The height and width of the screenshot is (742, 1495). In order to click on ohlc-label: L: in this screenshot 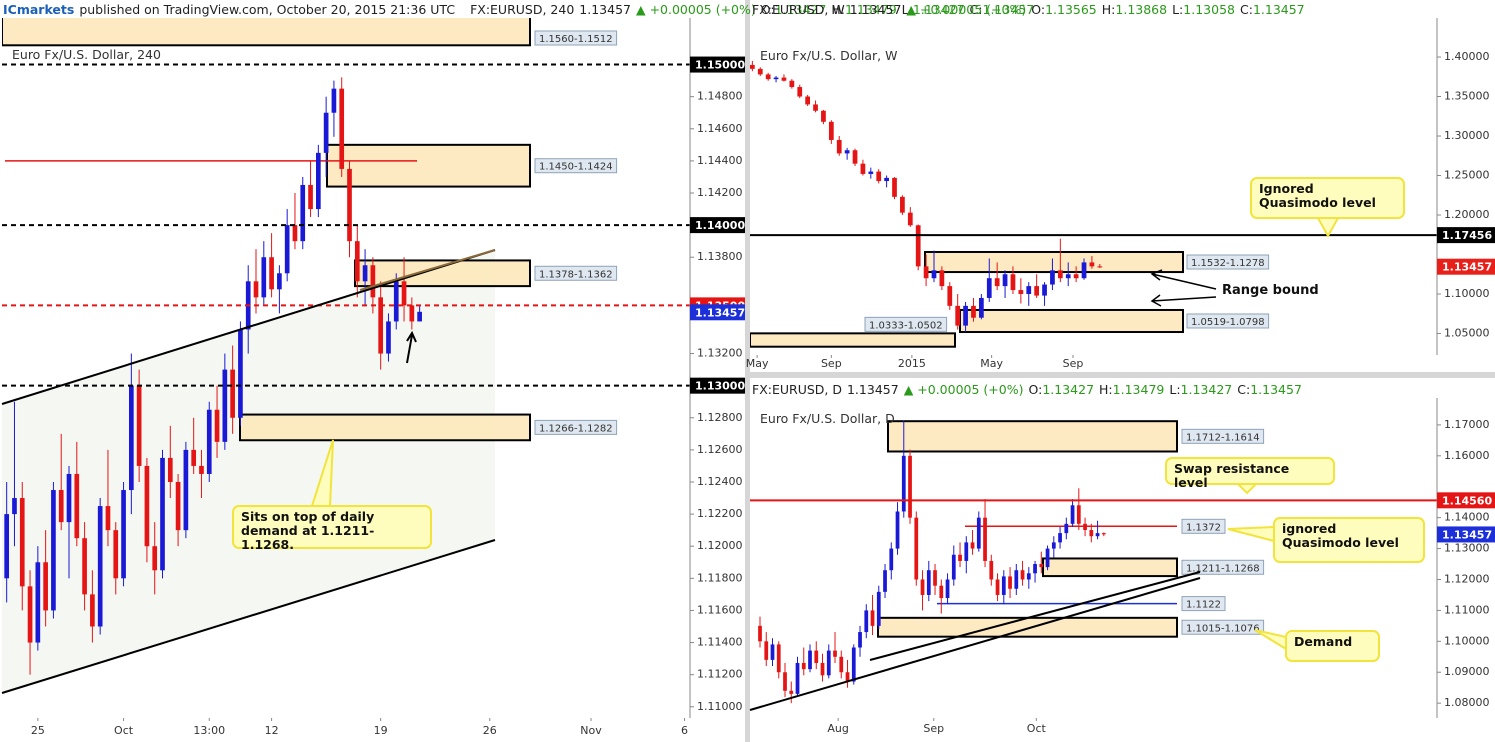, I will do `click(907, 9)`.